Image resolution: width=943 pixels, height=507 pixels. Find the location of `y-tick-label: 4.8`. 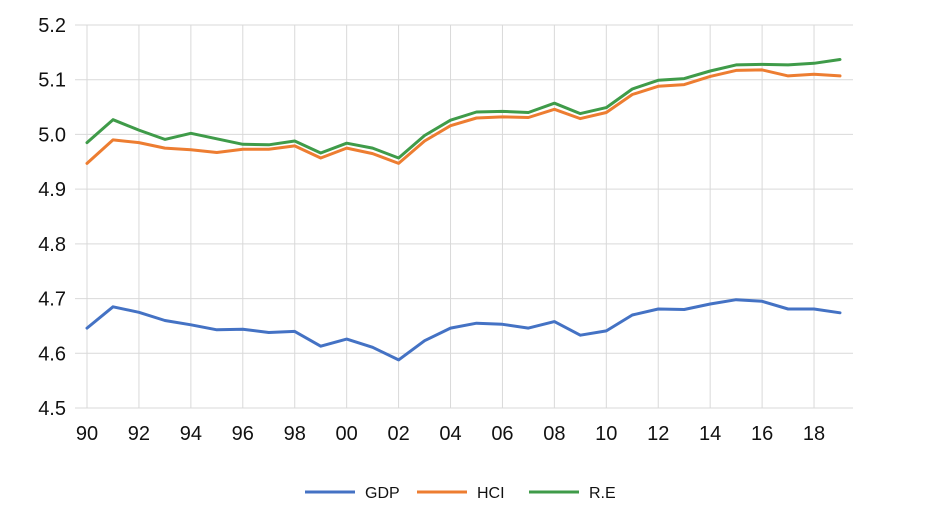

y-tick-label: 4.8 is located at coordinates (52, 245).